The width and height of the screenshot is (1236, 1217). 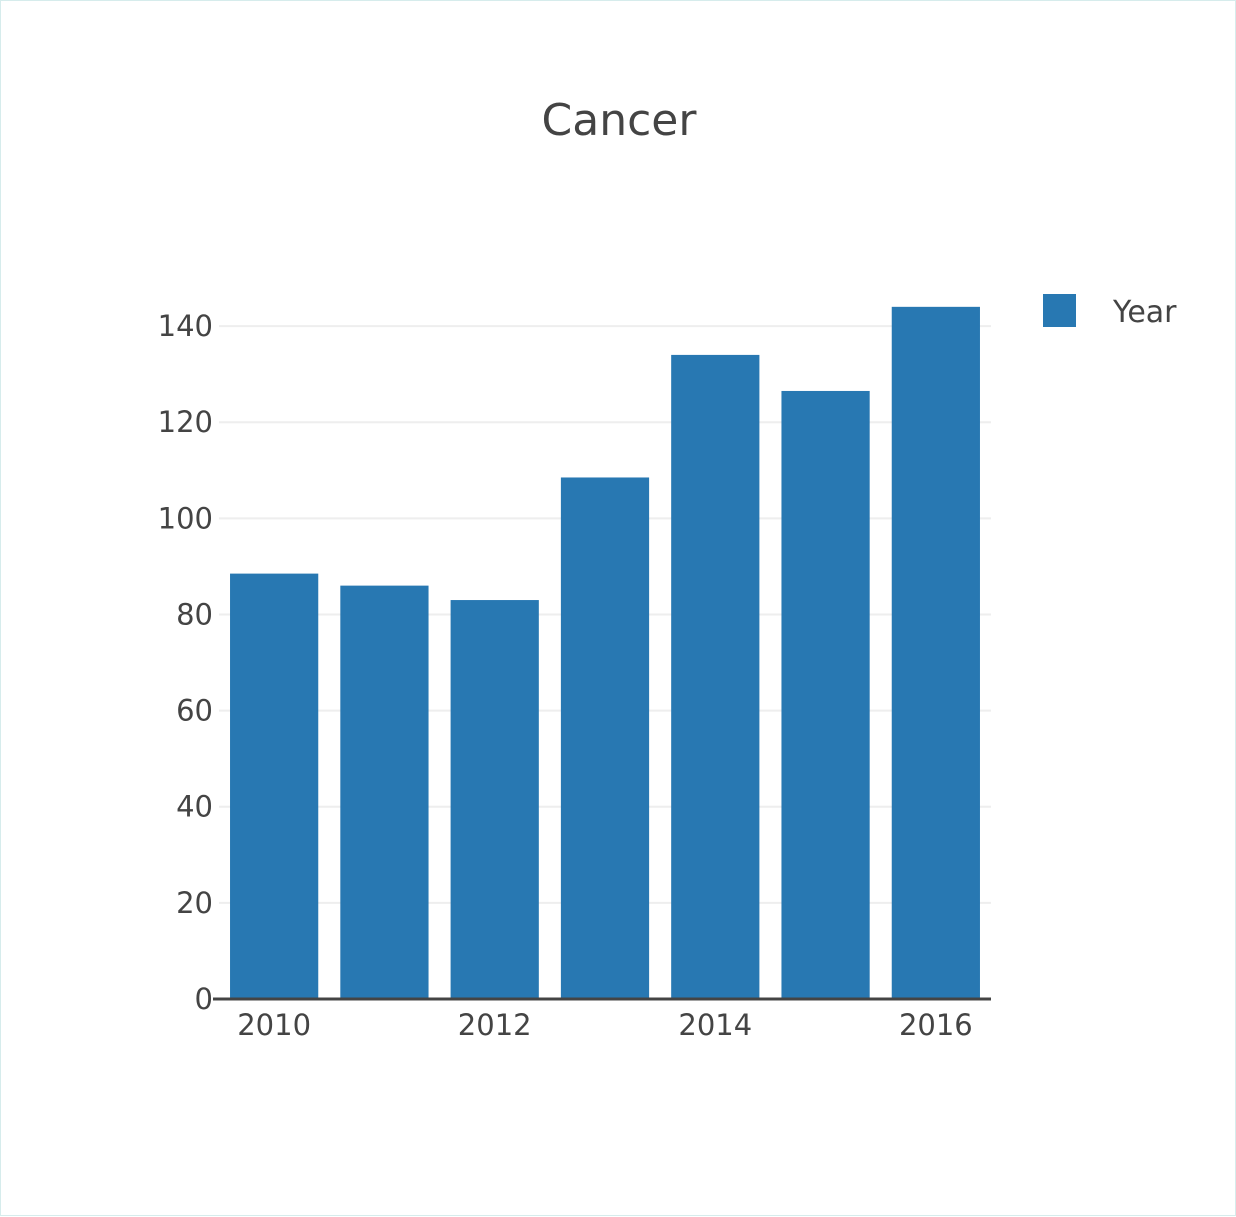 I want to click on bar-2014, so click(x=715, y=676).